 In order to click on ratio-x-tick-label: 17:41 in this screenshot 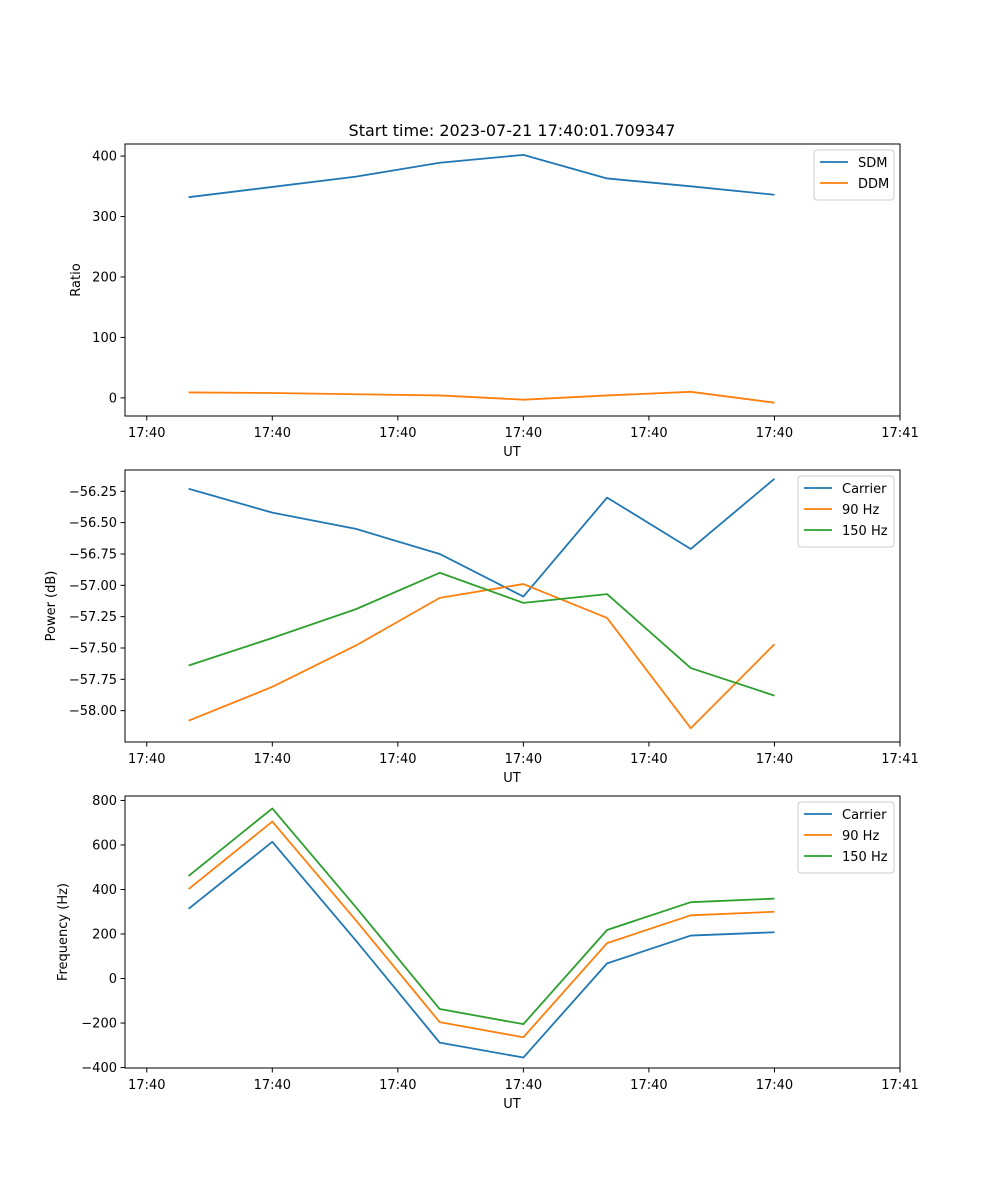, I will do `click(899, 433)`.